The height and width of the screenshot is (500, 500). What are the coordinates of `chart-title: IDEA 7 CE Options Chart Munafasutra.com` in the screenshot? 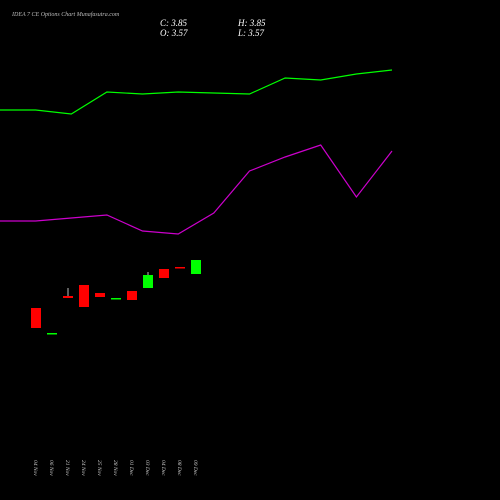 It's located at (65, 14).